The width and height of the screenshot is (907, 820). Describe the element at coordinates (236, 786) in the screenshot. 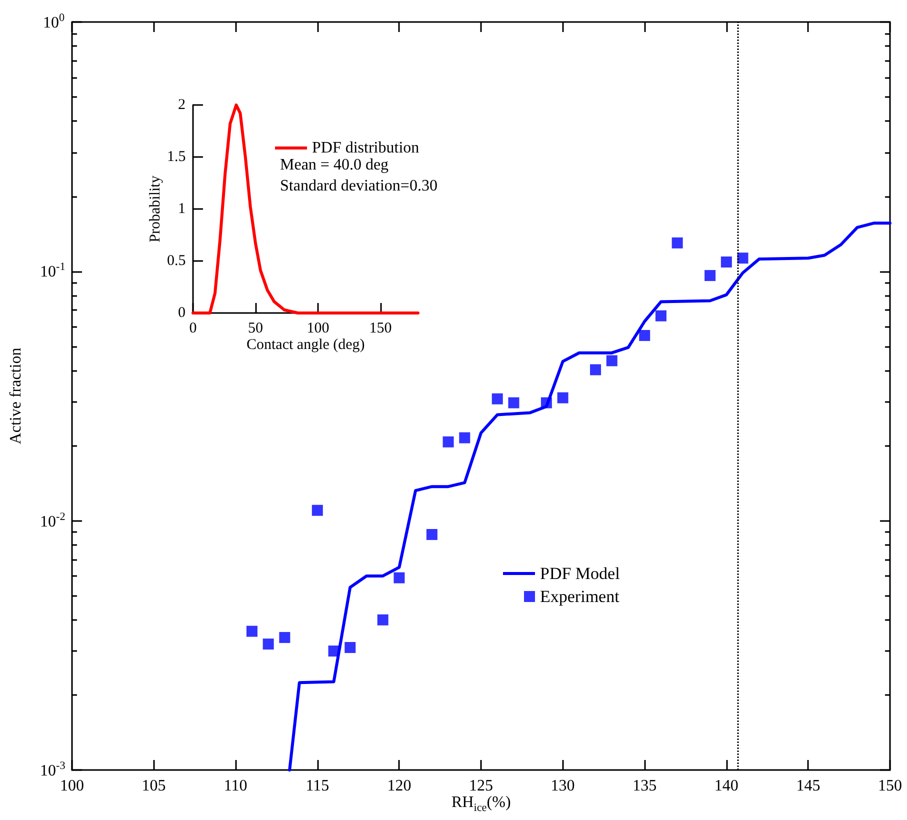

I see `x-tick-label: 110` at that location.